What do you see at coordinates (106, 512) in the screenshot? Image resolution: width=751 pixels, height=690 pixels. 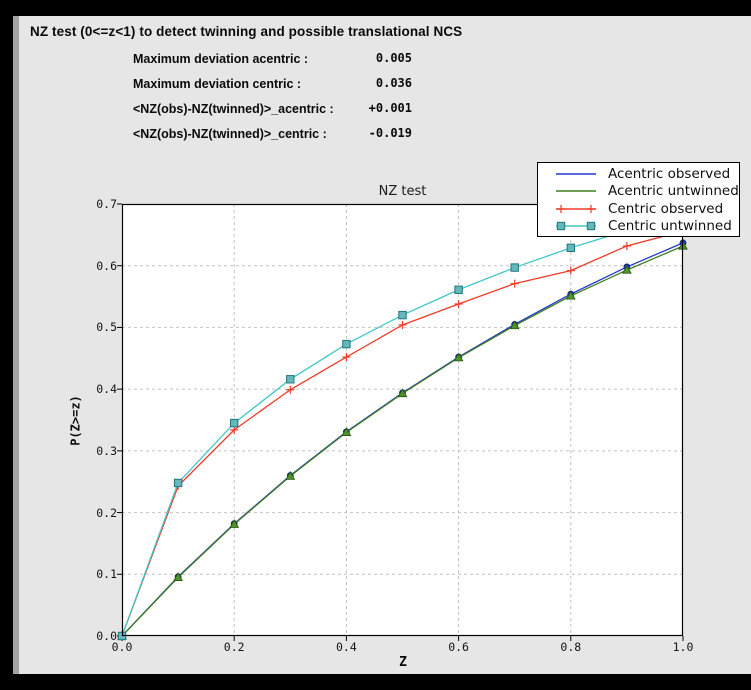 I see `y-tick-label: 0.2` at bounding box center [106, 512].